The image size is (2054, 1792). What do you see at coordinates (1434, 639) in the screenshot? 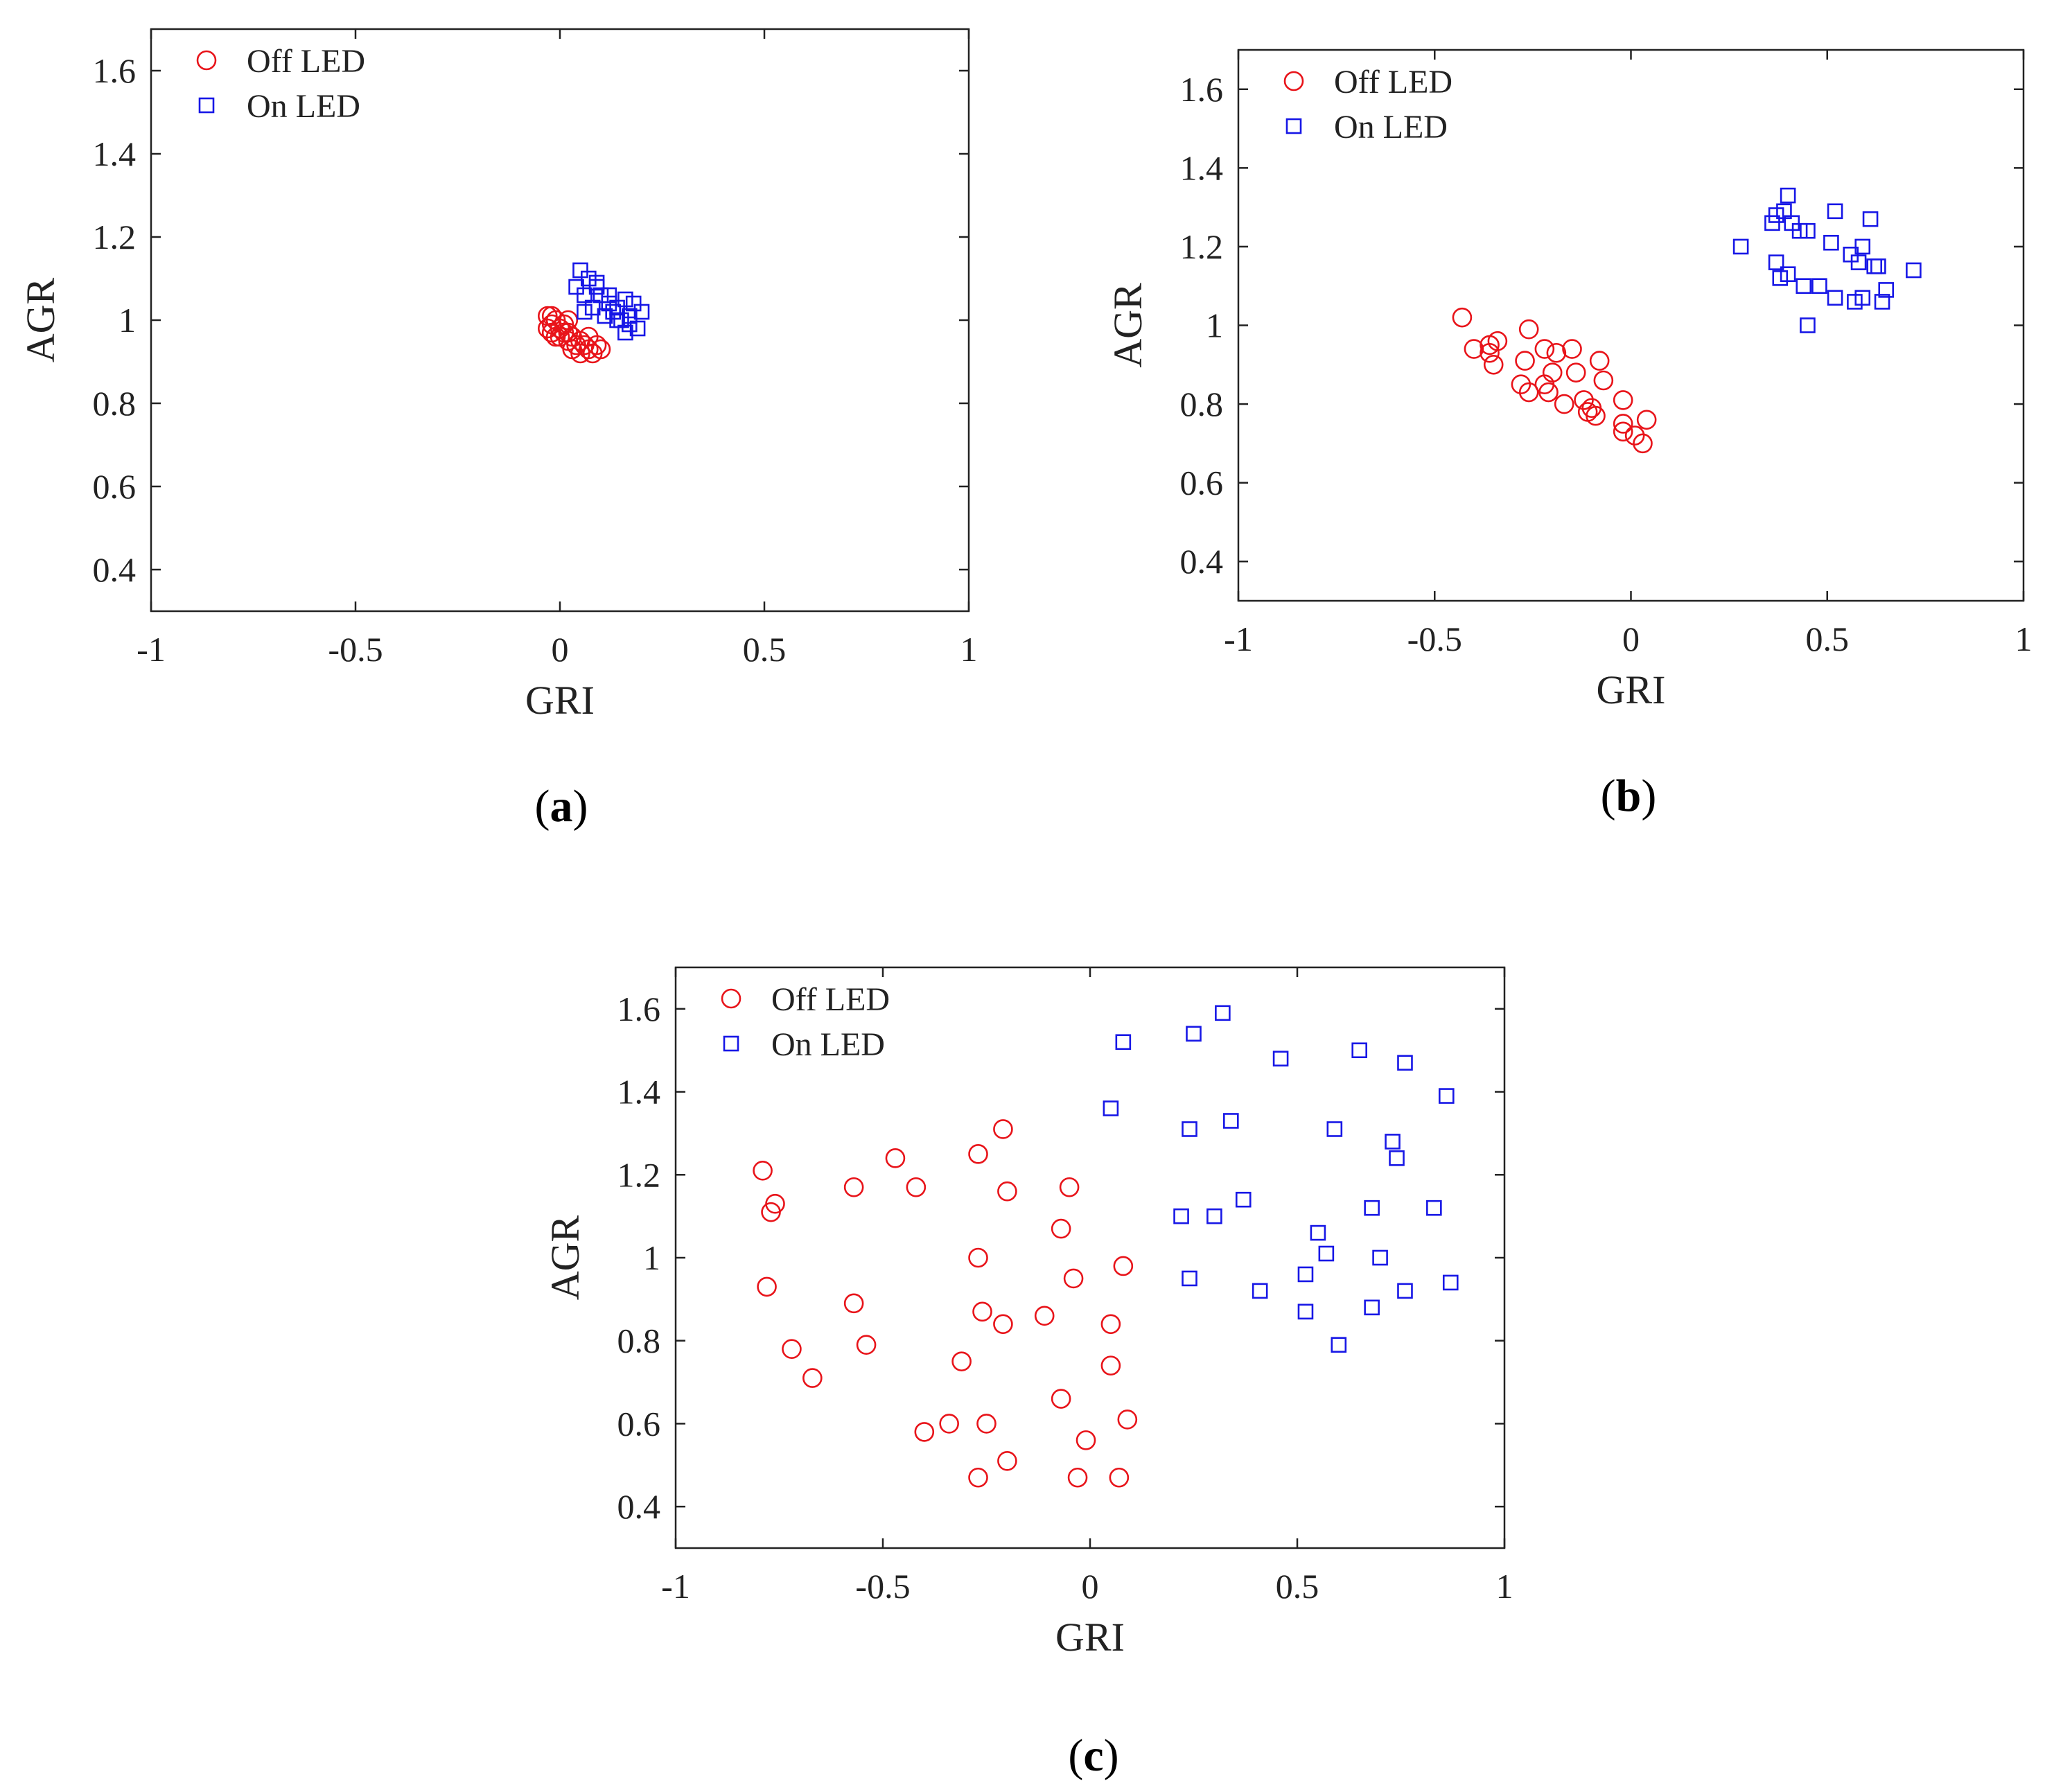
I see `panel-b-xtick-label: -0.5` at bounding box center [1434, 639].